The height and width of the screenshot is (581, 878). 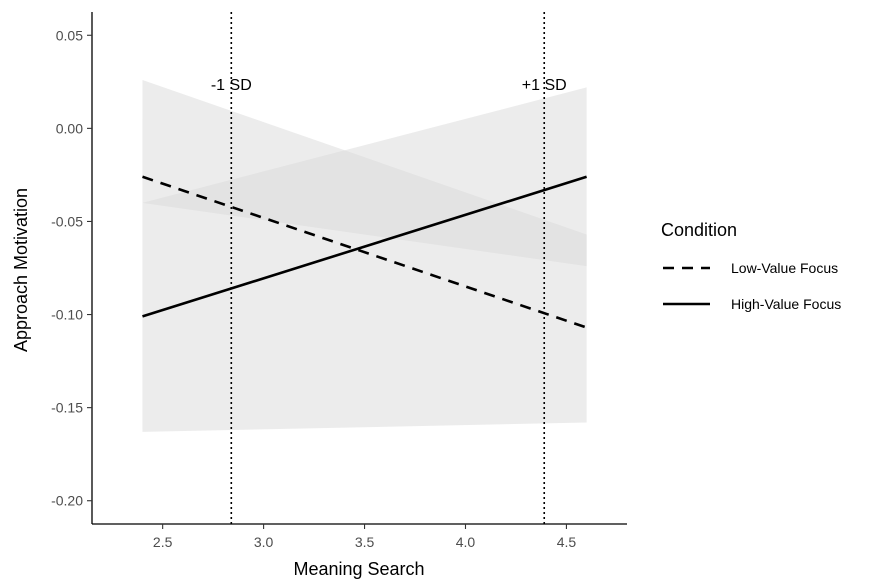 I want to click on x-tick-label: 4.0, so click(x=466, y=542).